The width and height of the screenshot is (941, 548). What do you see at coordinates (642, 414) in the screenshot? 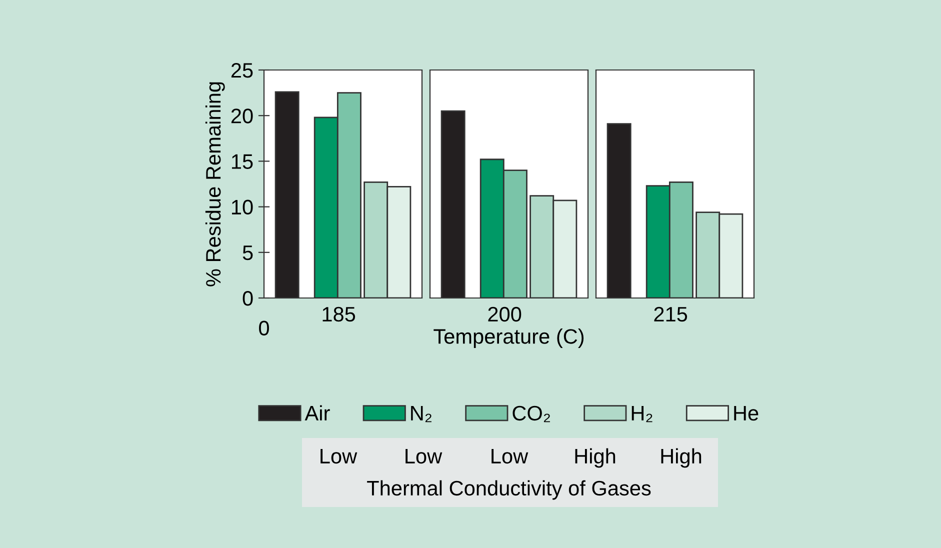
I see `legend-label: H₂` at bounding box center [642, 414].